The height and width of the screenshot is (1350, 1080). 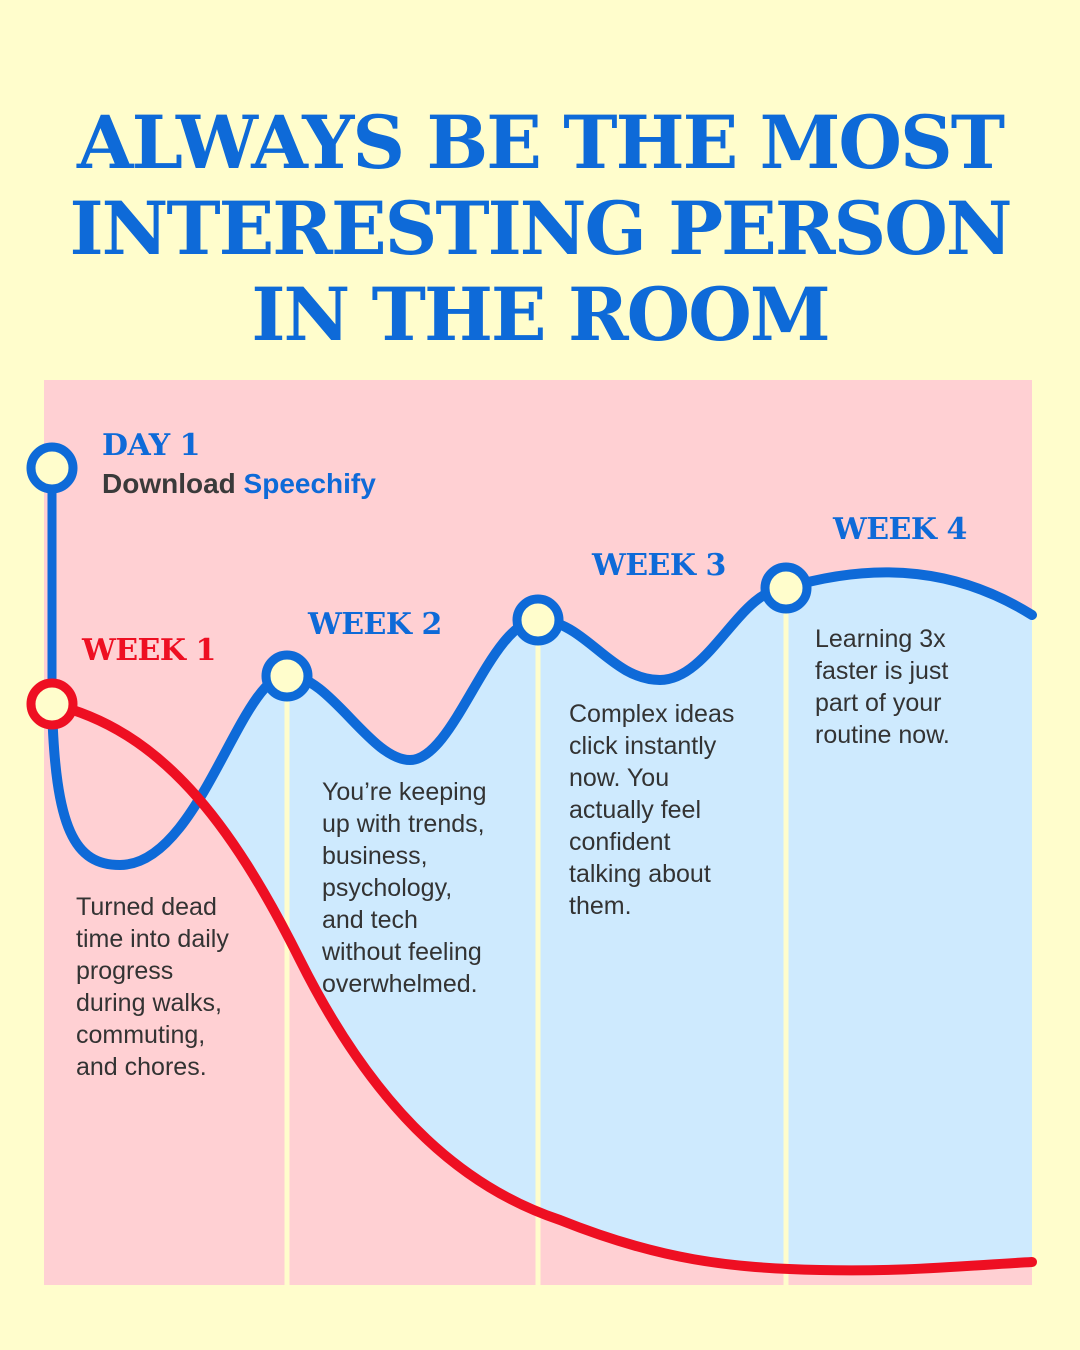 I want to click on week3-desc-line: click instantly, so click(x=643, y=746).